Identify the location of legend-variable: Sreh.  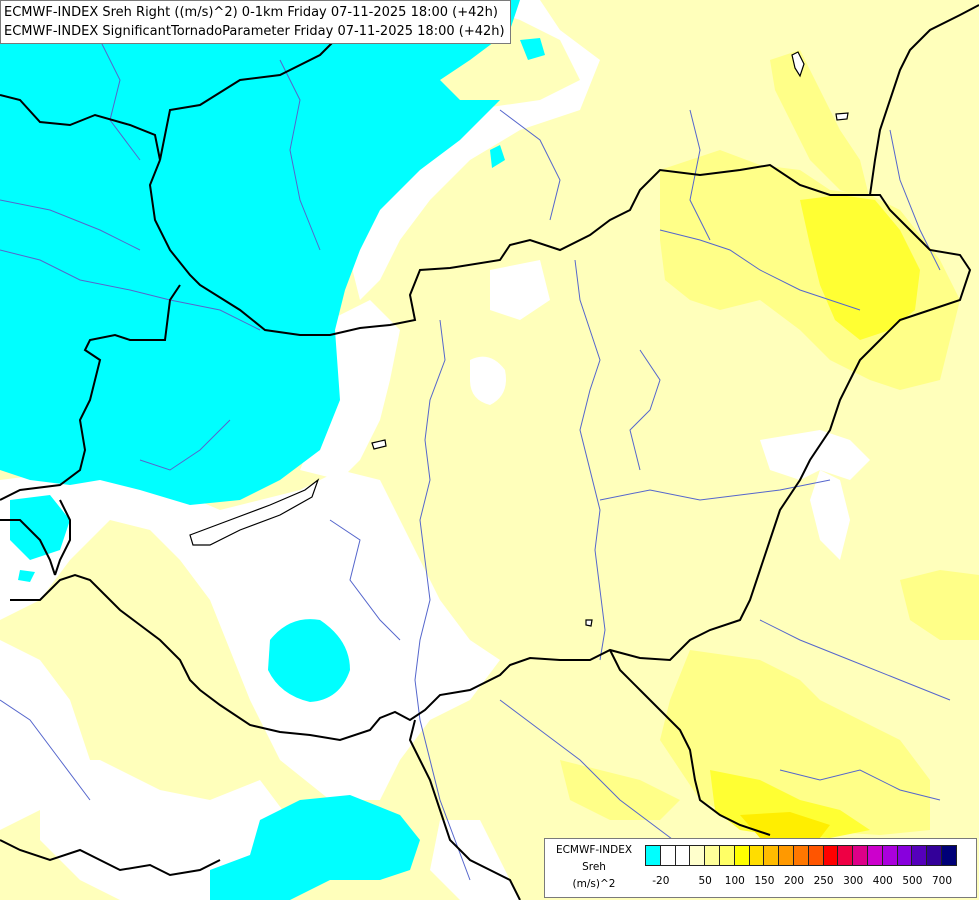
(594, 867).